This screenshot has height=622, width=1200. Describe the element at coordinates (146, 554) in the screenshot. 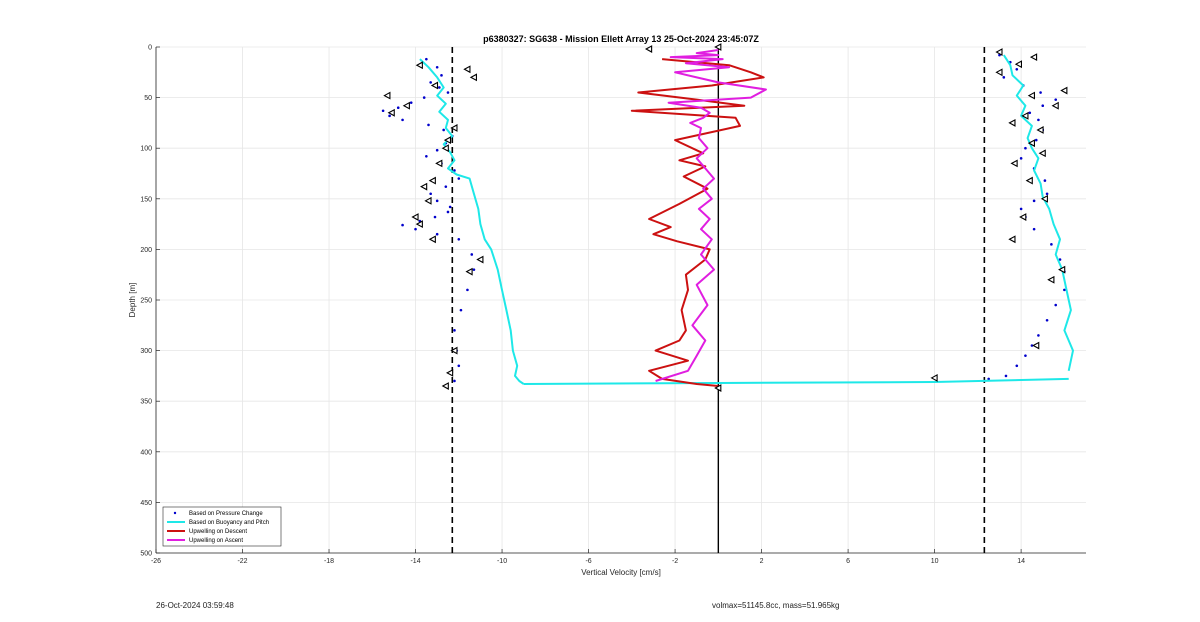

I see `y-tick-label: 500` at that location.